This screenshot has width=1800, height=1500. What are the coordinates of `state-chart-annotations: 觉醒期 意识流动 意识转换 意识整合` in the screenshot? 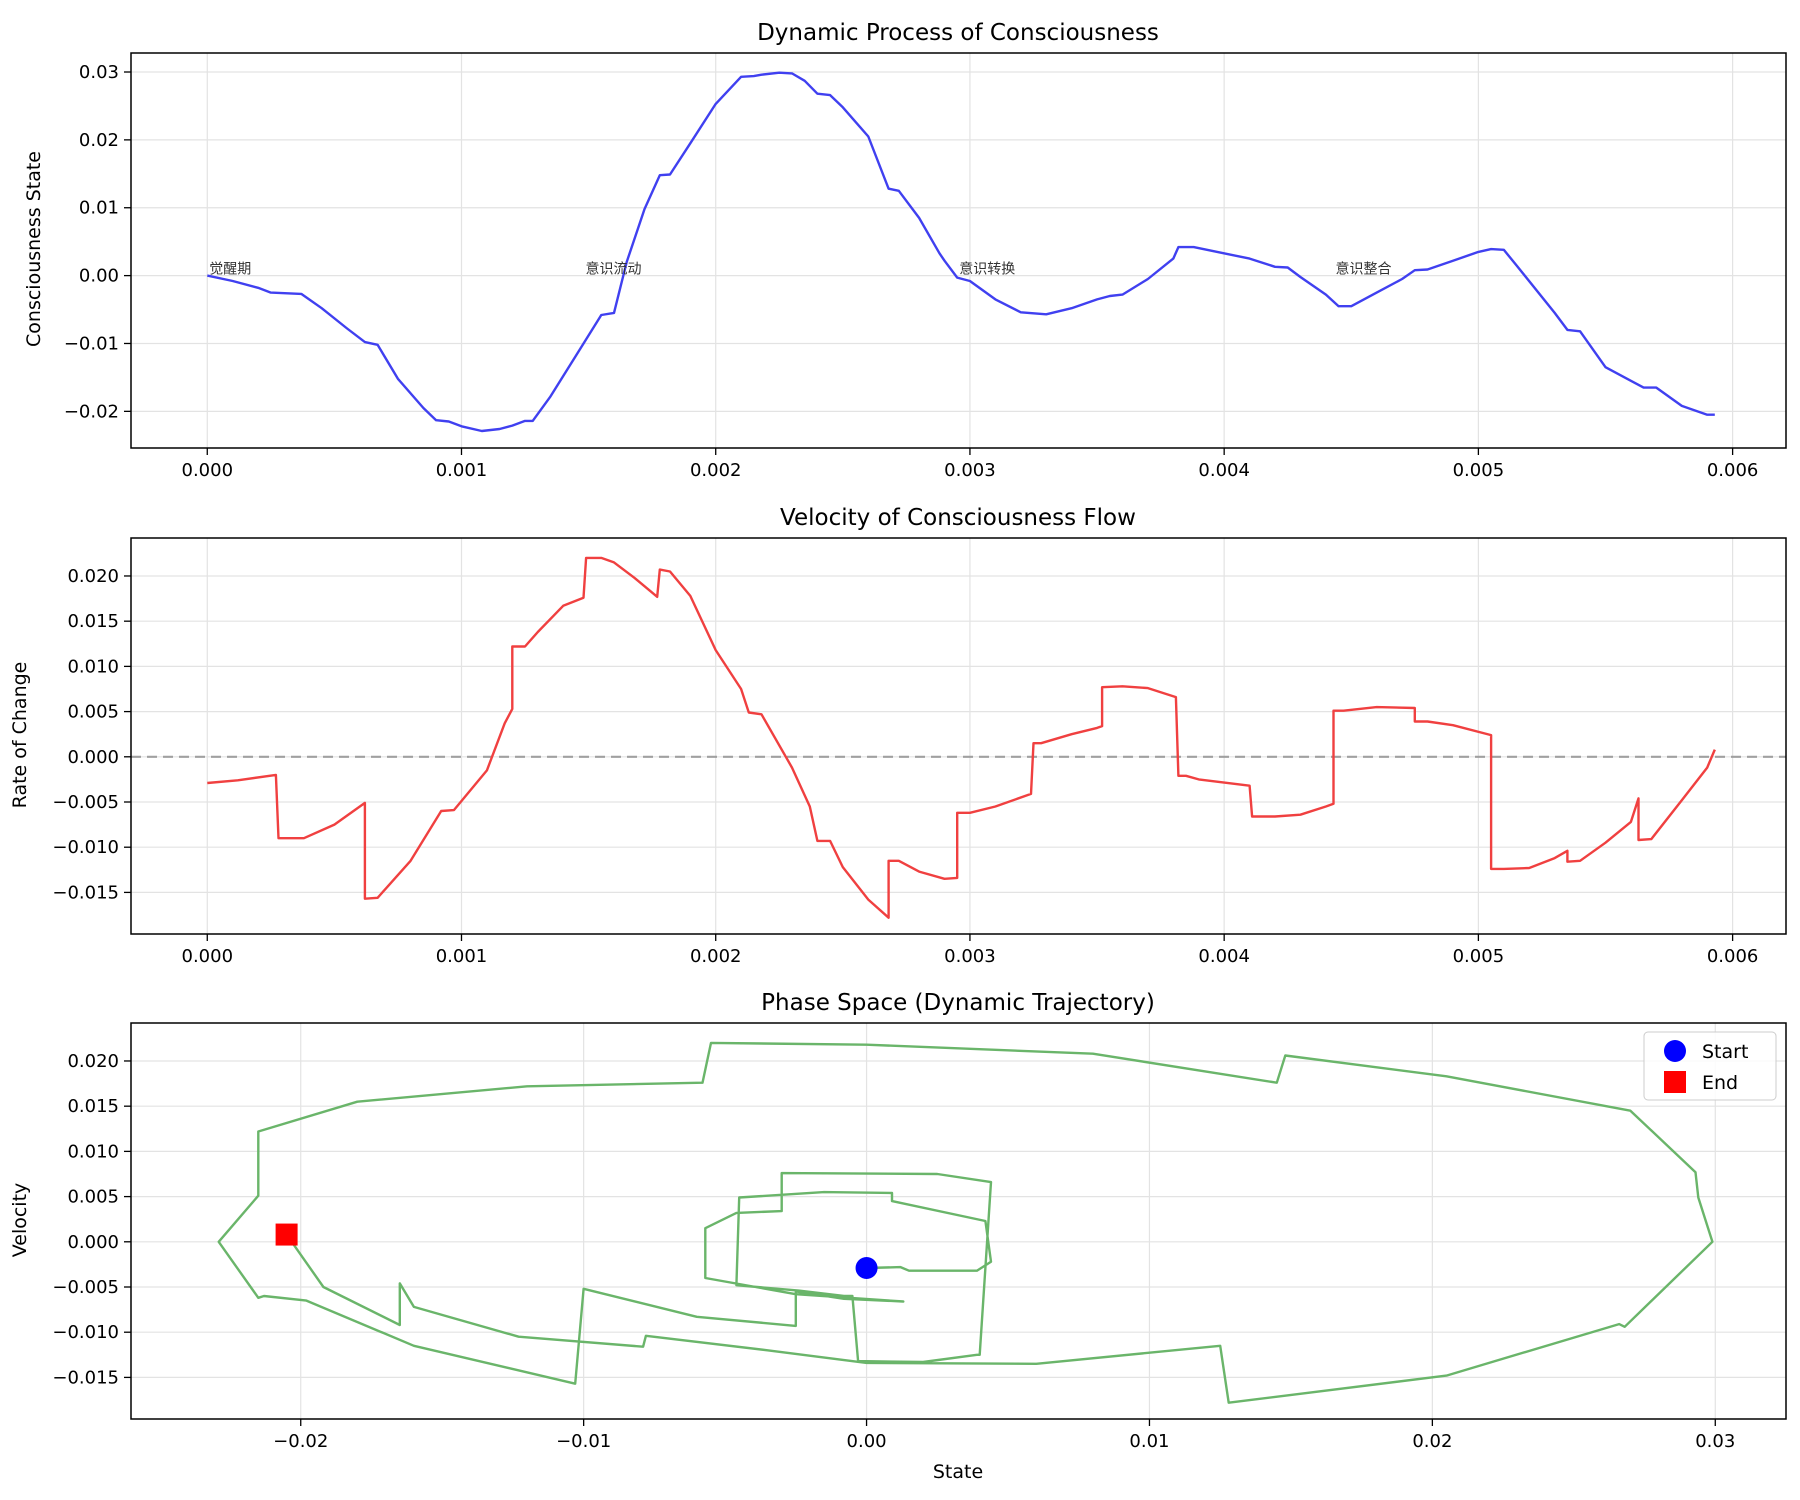 It's located at (800, 269).